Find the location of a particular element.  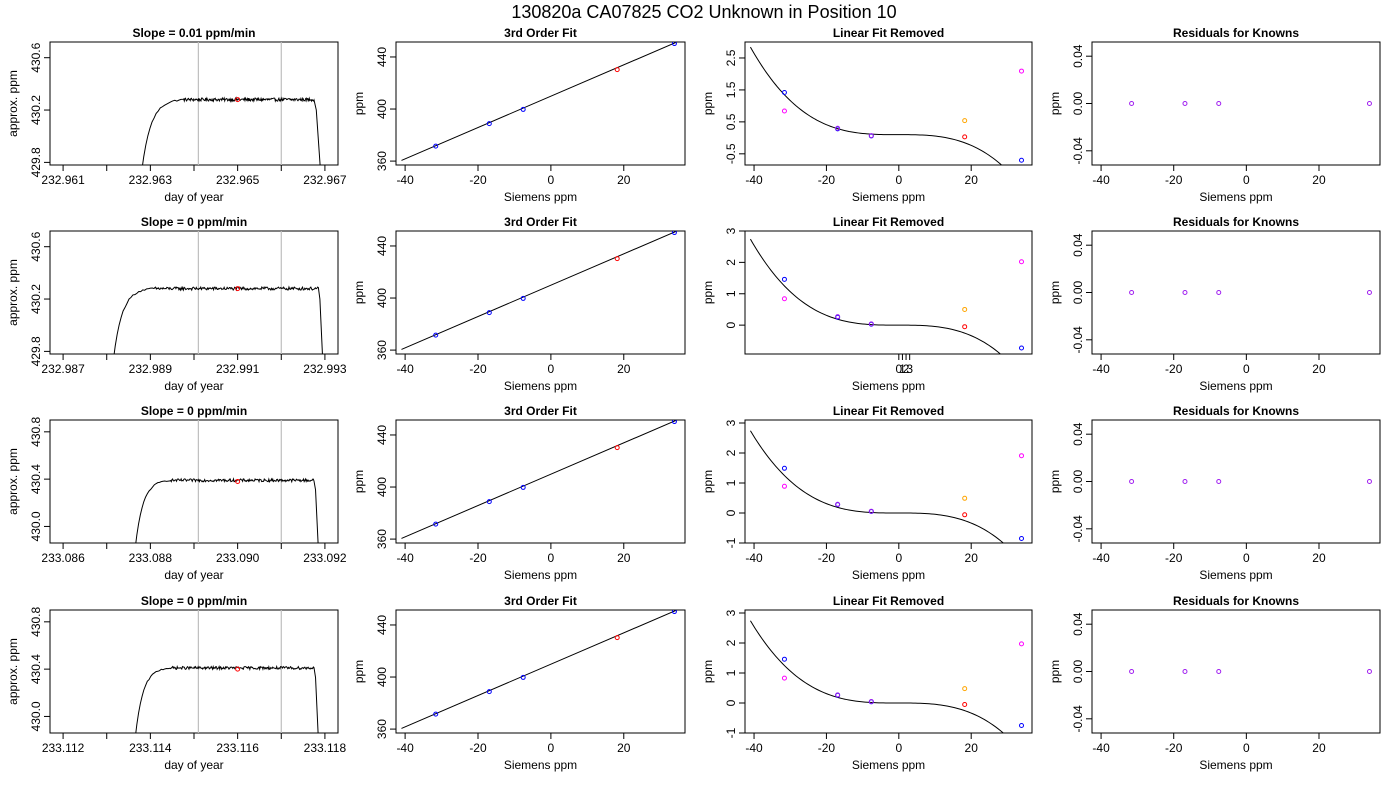

panel-title: Residuals for Knowns is located at coordinates (1236, 411).